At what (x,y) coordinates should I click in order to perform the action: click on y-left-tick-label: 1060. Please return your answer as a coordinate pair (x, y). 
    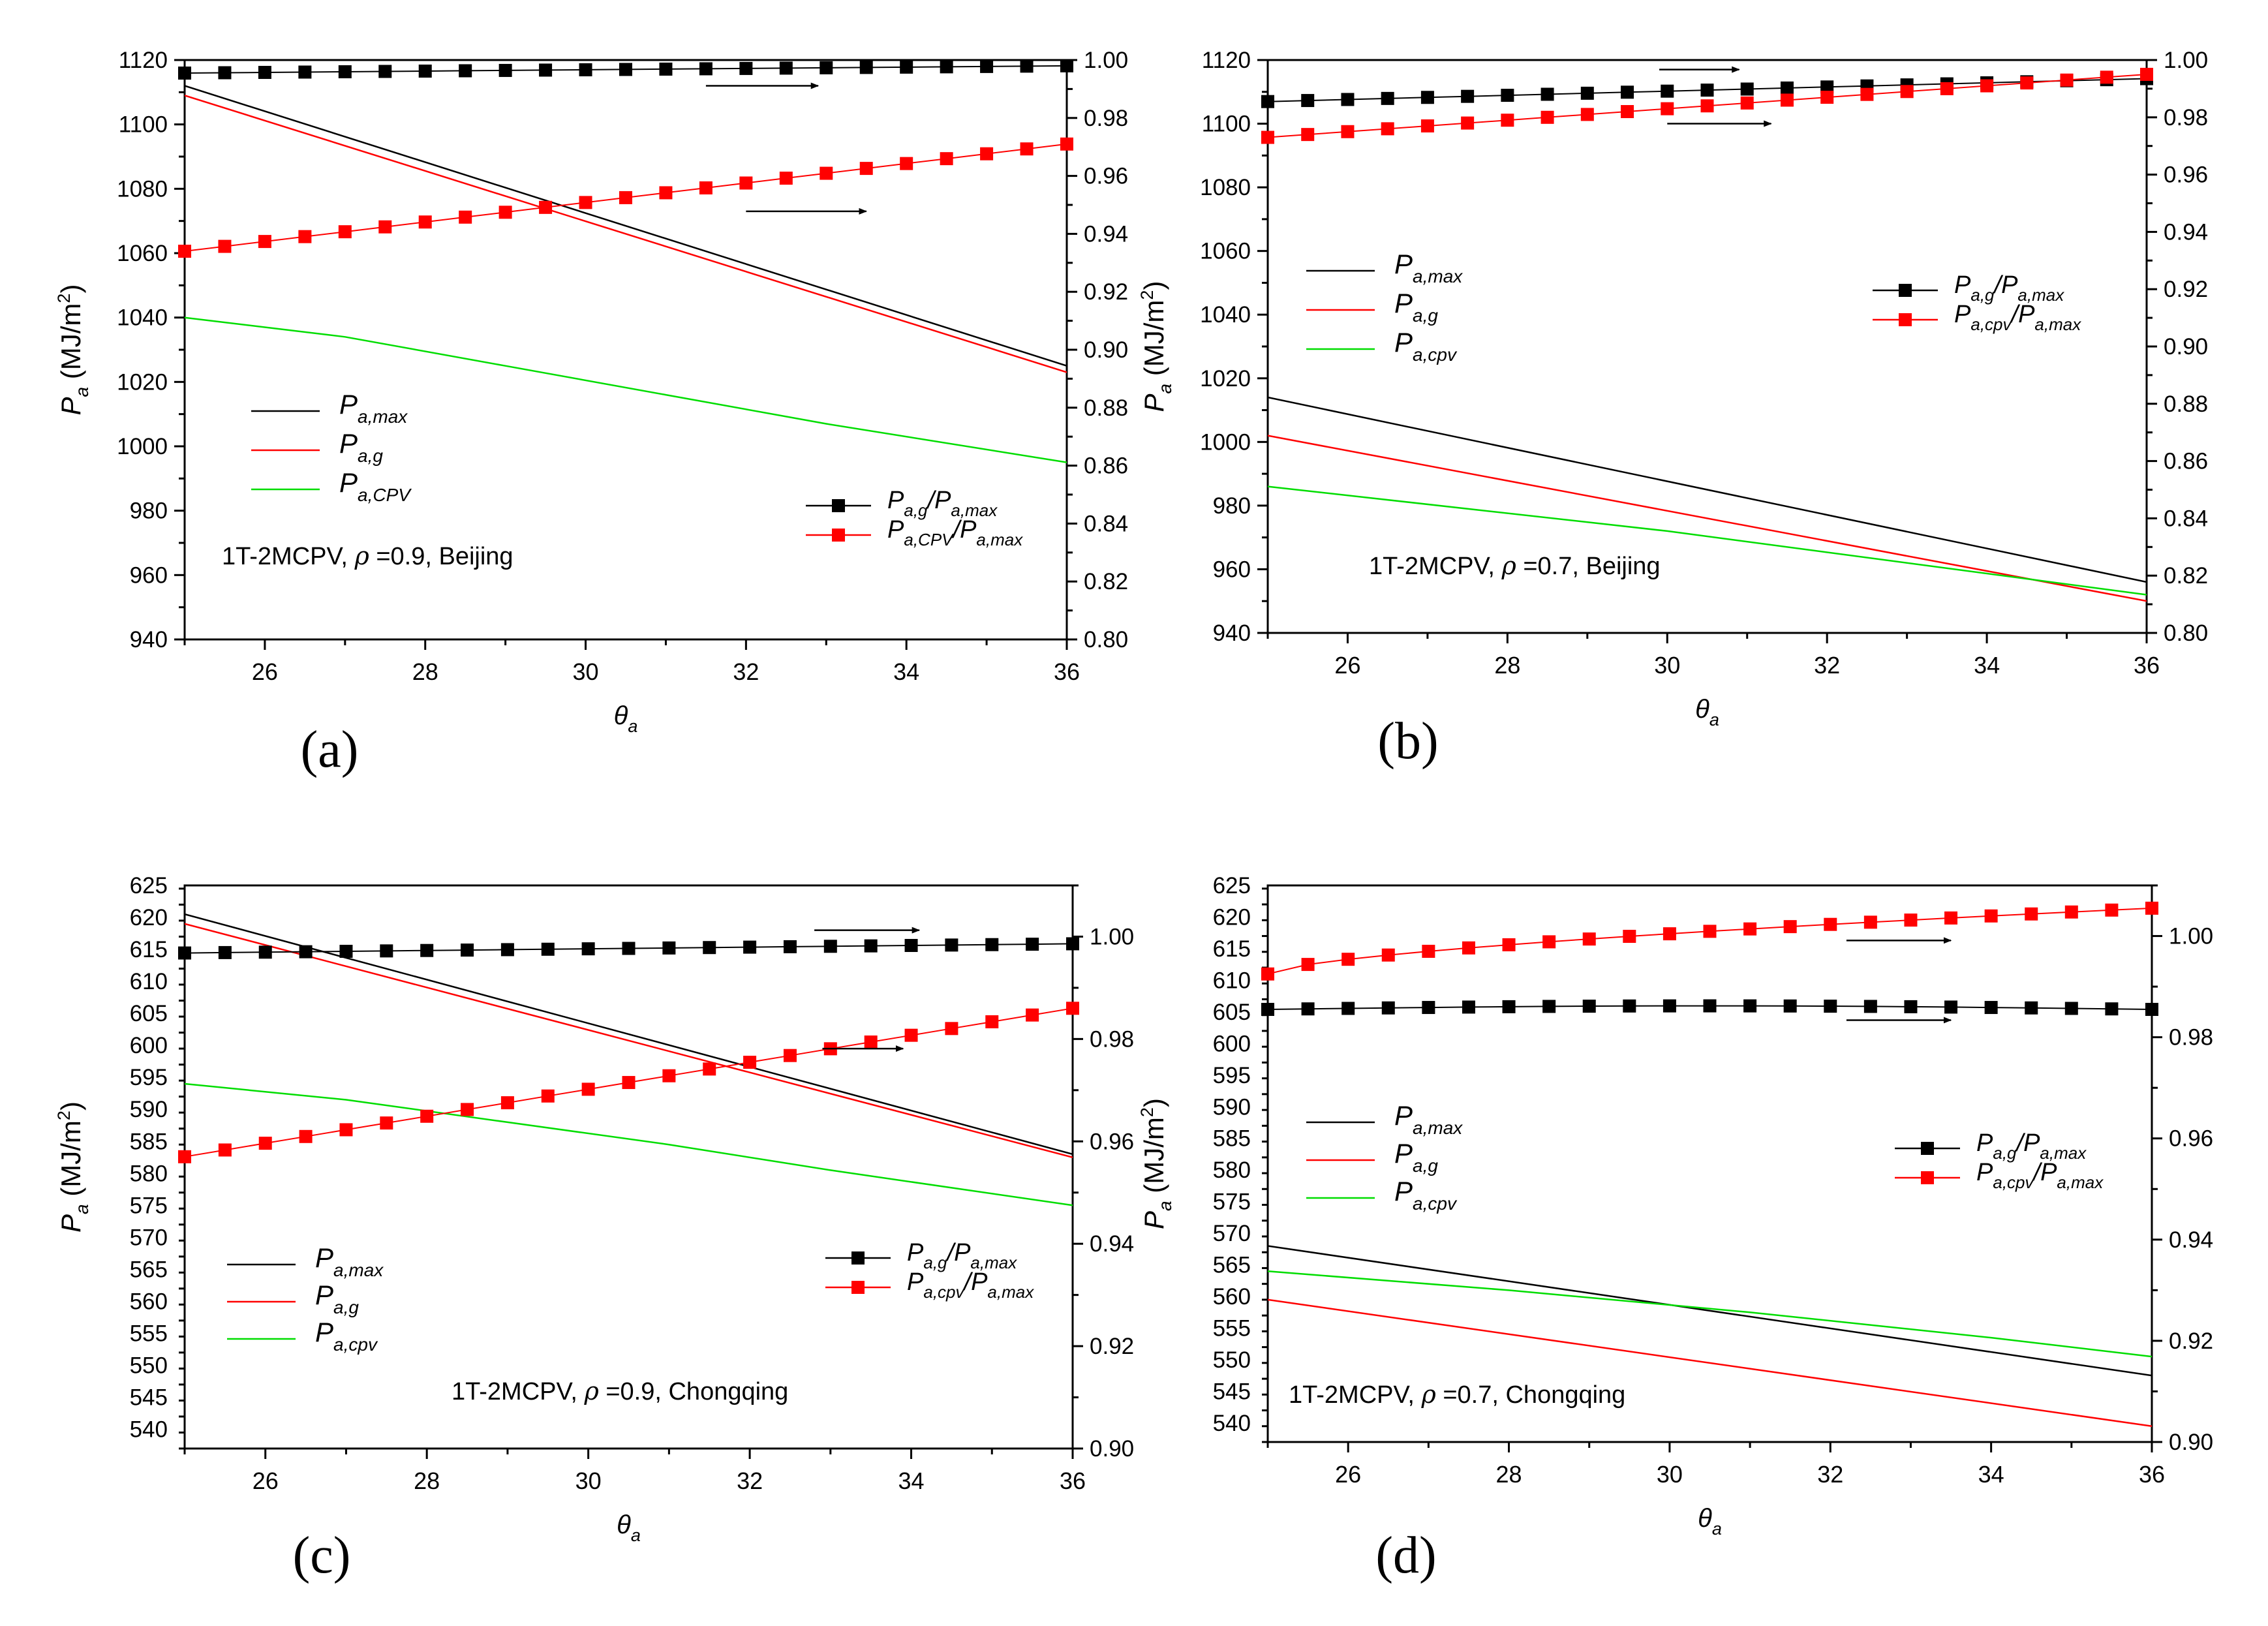
    Looking at the image, I should click on (1226, 251).